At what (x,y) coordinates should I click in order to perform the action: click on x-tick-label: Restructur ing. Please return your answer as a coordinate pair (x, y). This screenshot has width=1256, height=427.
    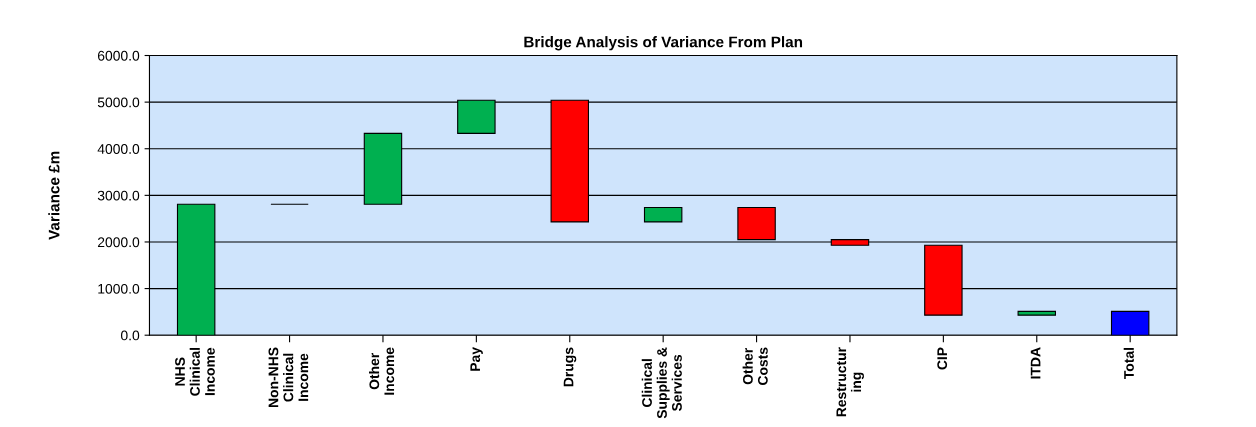
    Looking at the image, I should click on (850, 382).